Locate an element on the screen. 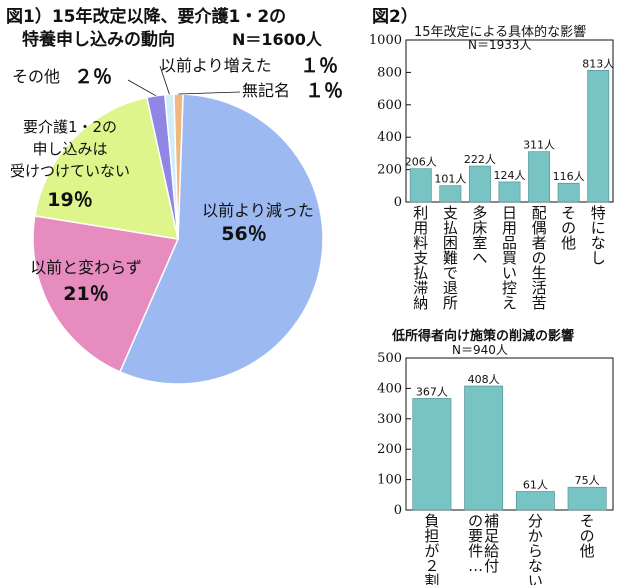 This screenshot has width=621, height=585. pie-label-increased: 以前より増えた is located at coordinates (216, 65).